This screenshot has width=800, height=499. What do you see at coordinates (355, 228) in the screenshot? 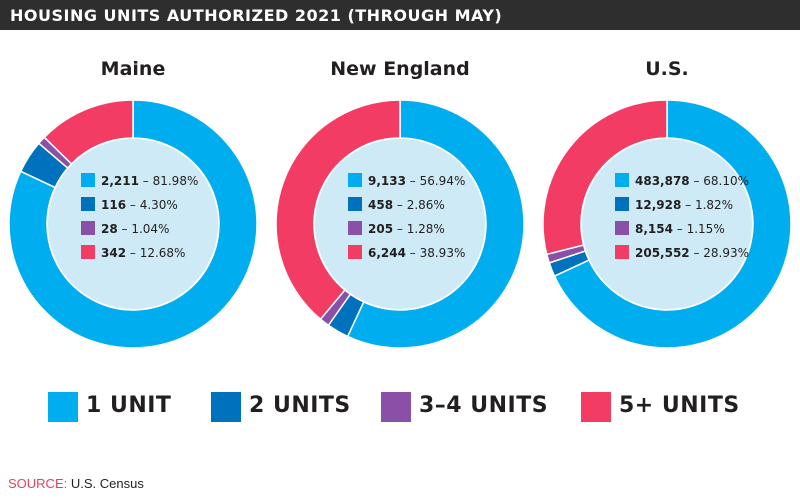
I see `center-swatch-3-4-units-new-england` at bounding box center [355, 228].